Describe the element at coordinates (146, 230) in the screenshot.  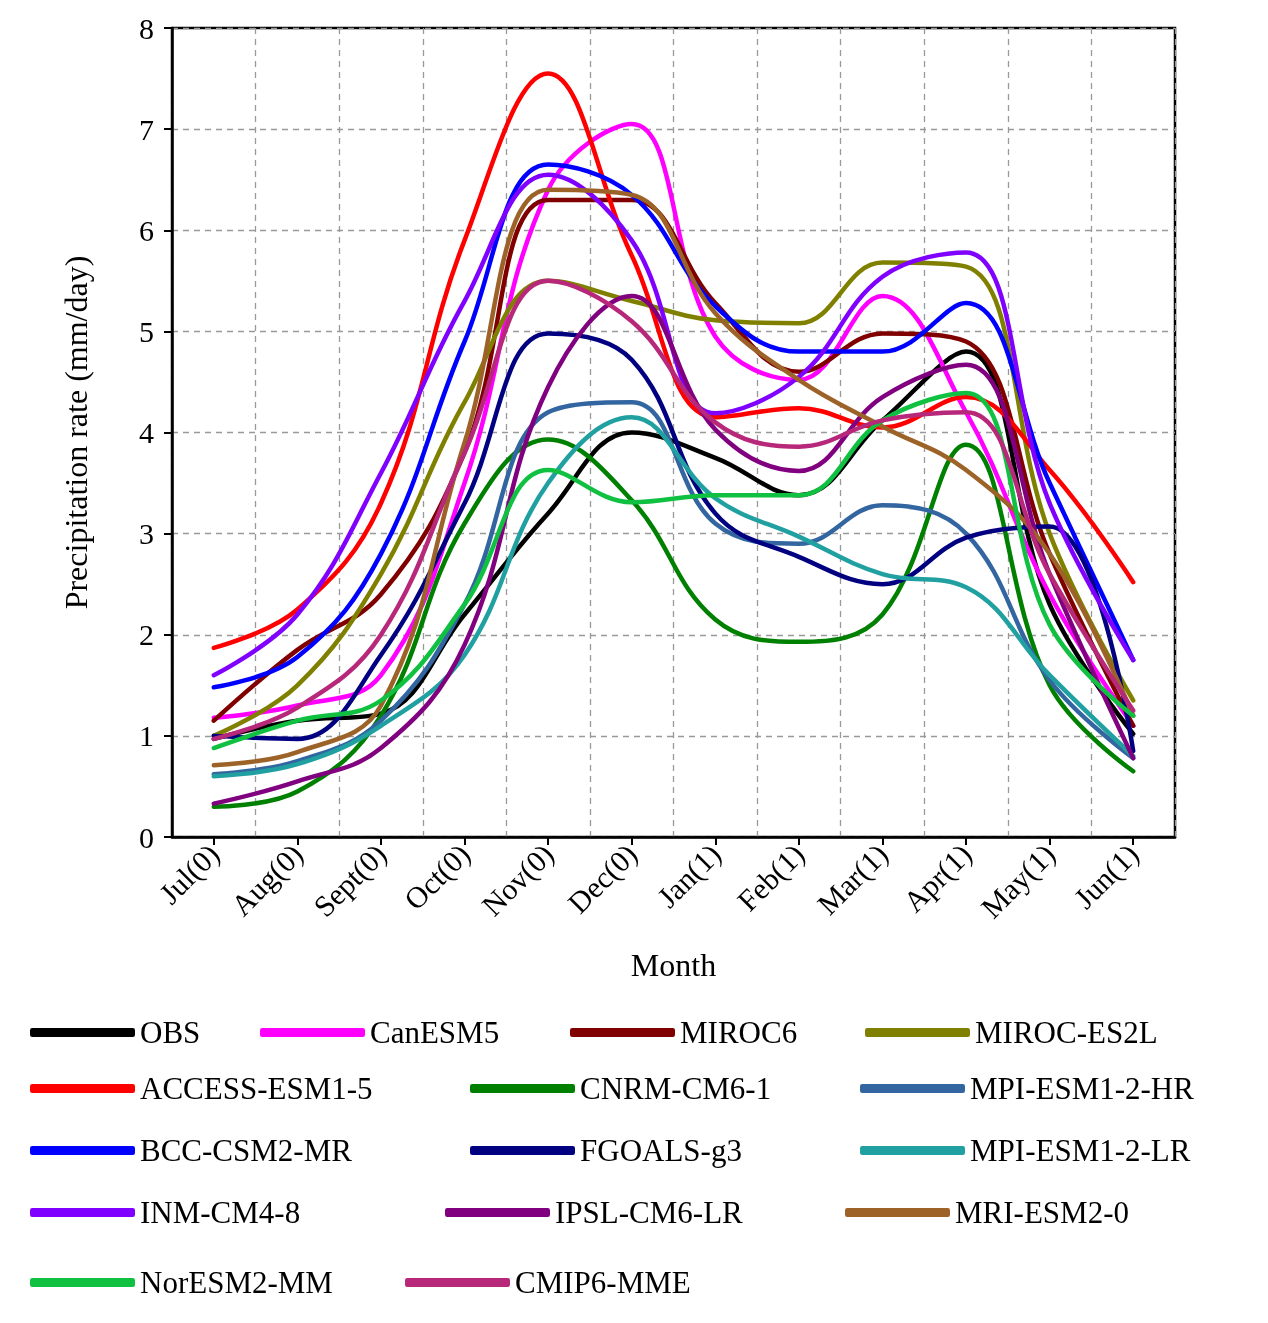
I see `y-tick-label: 6` at that location.